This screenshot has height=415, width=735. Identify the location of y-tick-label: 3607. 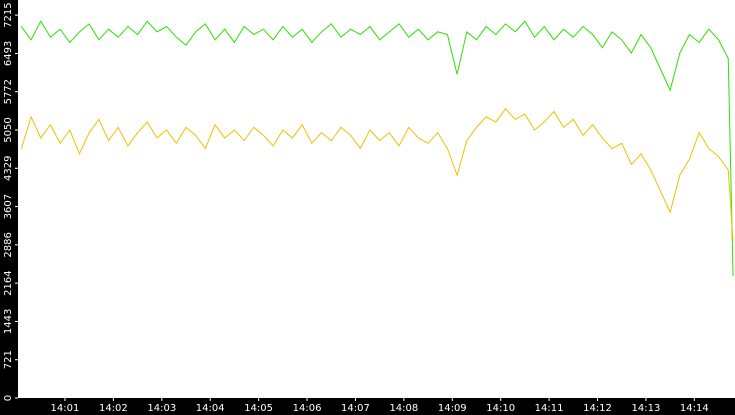
(8, 206).